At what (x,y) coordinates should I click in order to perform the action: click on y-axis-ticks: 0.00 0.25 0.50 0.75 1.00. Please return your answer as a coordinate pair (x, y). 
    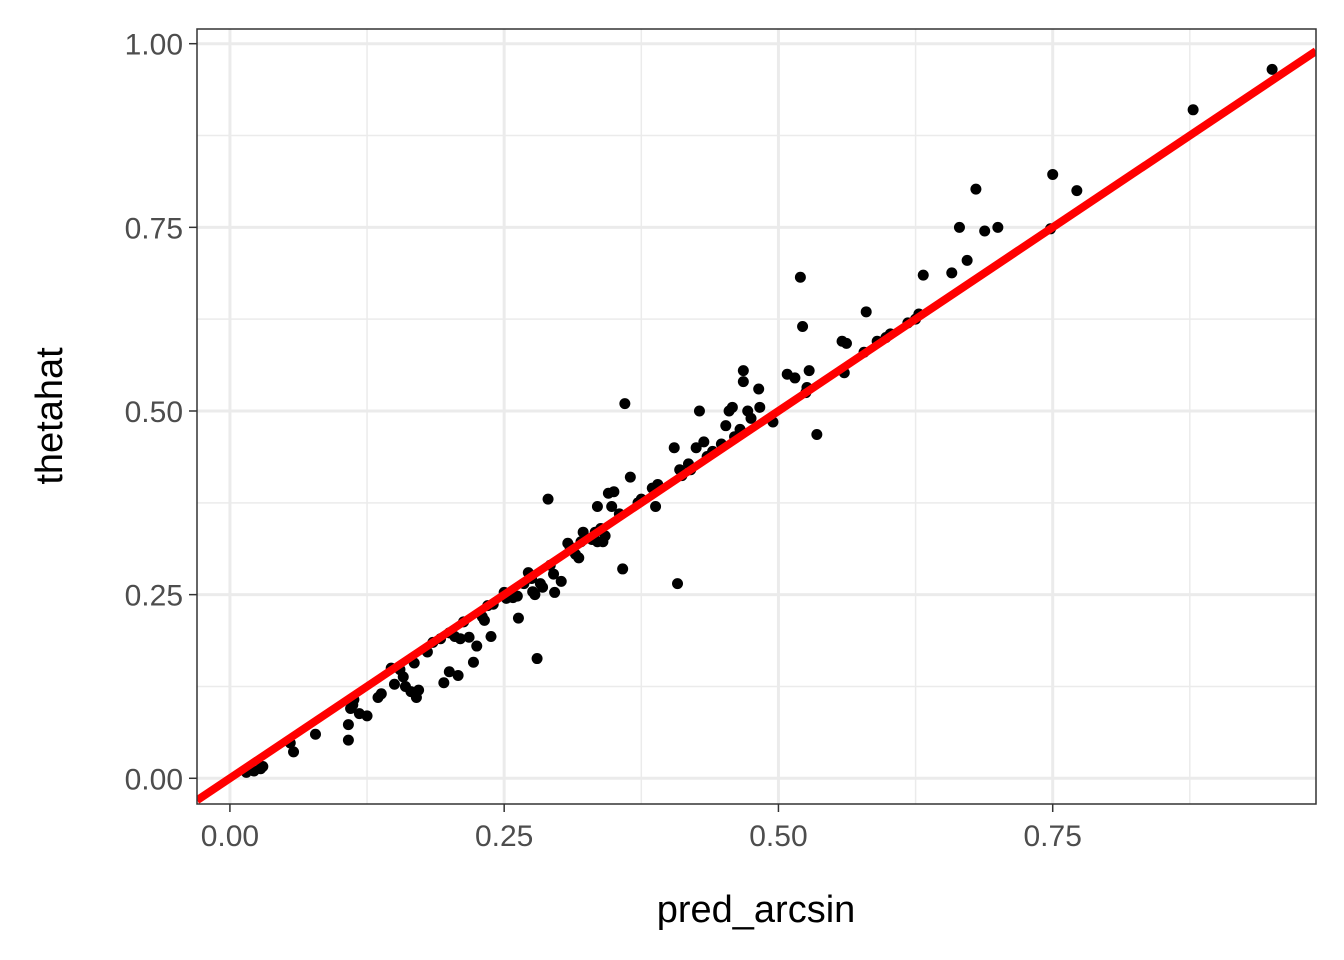
    Looking at the image, I should click on (161, 412).